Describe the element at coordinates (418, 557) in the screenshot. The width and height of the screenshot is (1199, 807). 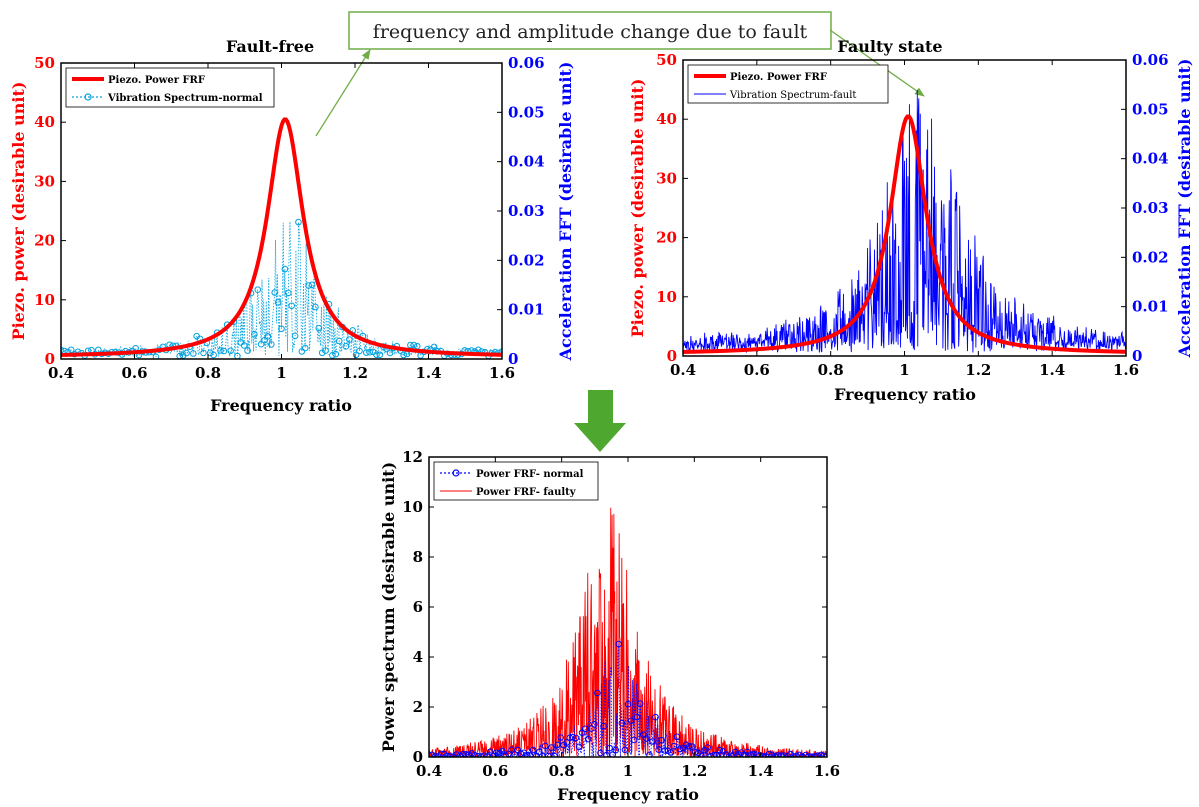
I see `y-tick-label-left: 8` at that location.